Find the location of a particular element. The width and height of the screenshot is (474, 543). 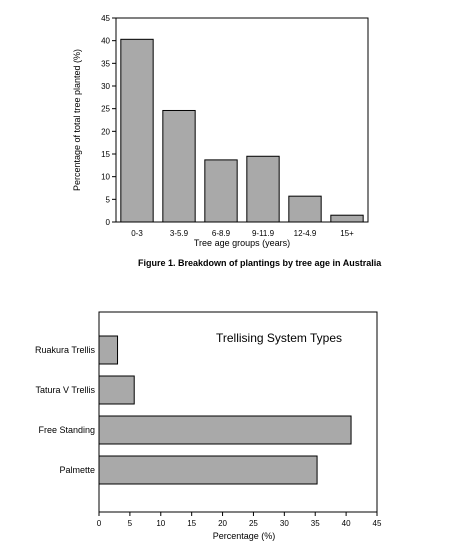

chart-1-y-tick-label: 0 is located at coordinates (108, 222).